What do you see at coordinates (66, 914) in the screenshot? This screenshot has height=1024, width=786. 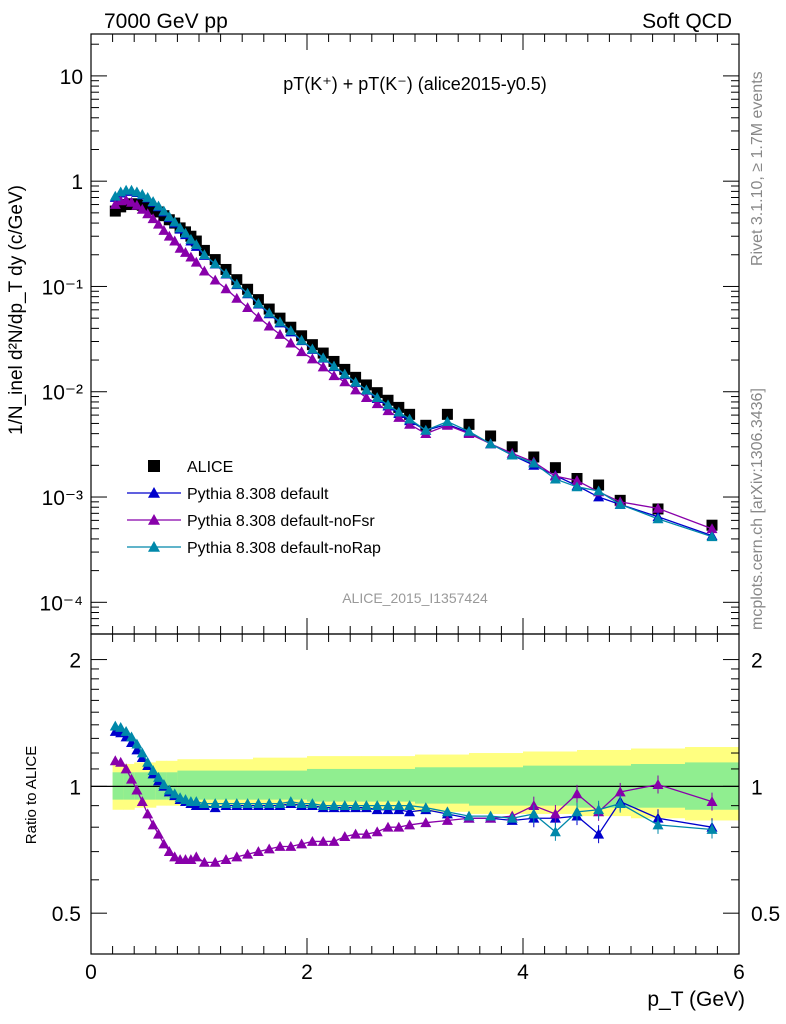 I see `ratio-tick-label-left: 0.5` at bounding box center [66, 914].